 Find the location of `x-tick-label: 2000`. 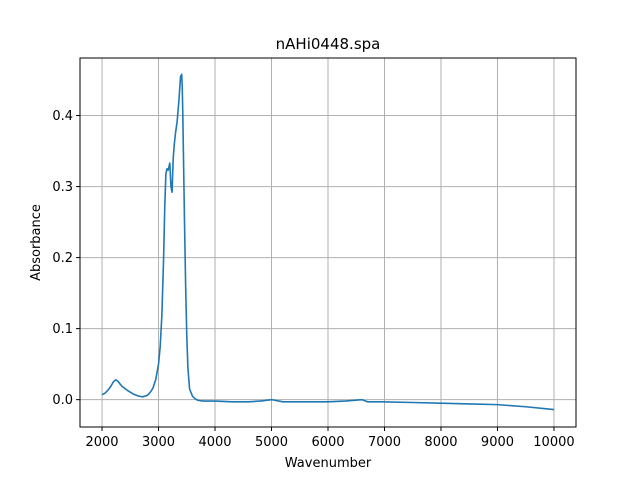

x-tick-label: 2000 is located at coordinates (101, 442).